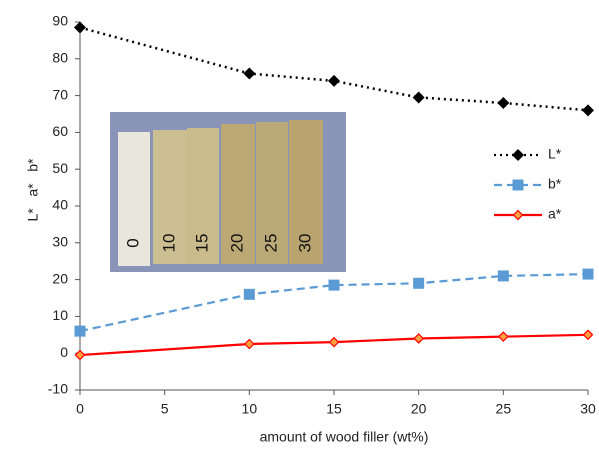 This screenshot has width=599, height=452. Describe the element at coordinates (270, 243) in the screenshot. I see `inset-label: 25` at that location.